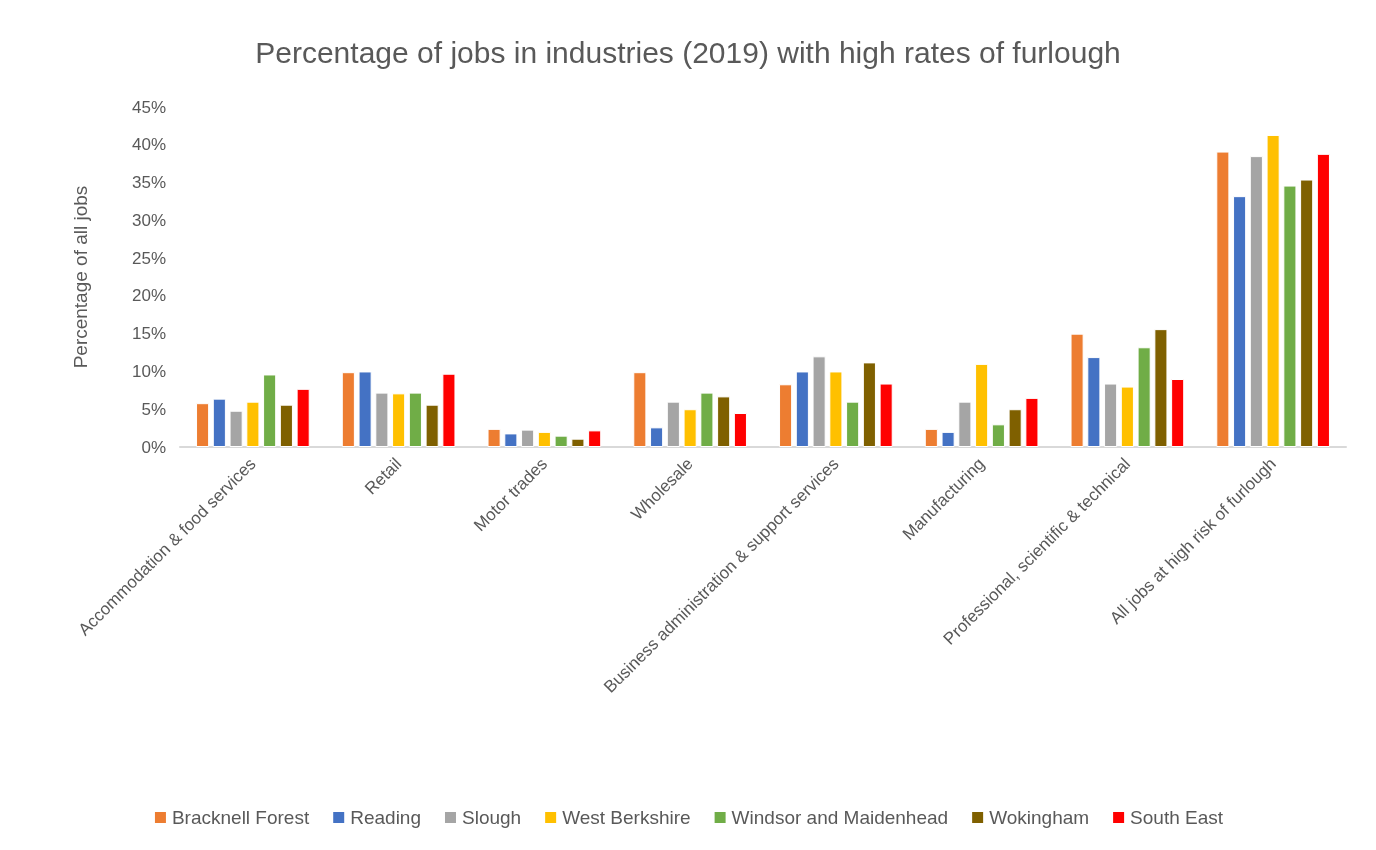 Image resolution: width=1376 pixels, height=850 pixels. Describe the element at coordinates (491, 817) in the screenshot. I see `legend-label: Slough` at that location.